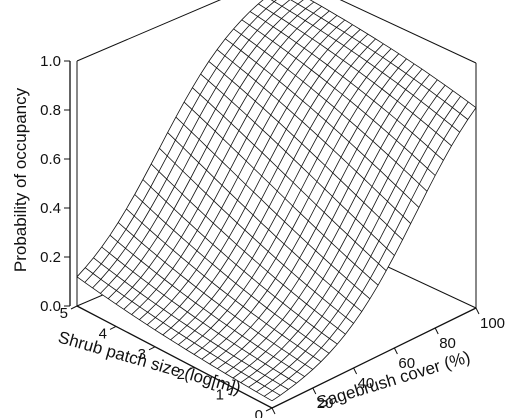 The height and width of the screenshot is (418, 523). I want to click on z-tick-label-2: 0.4, so click(50, 208).